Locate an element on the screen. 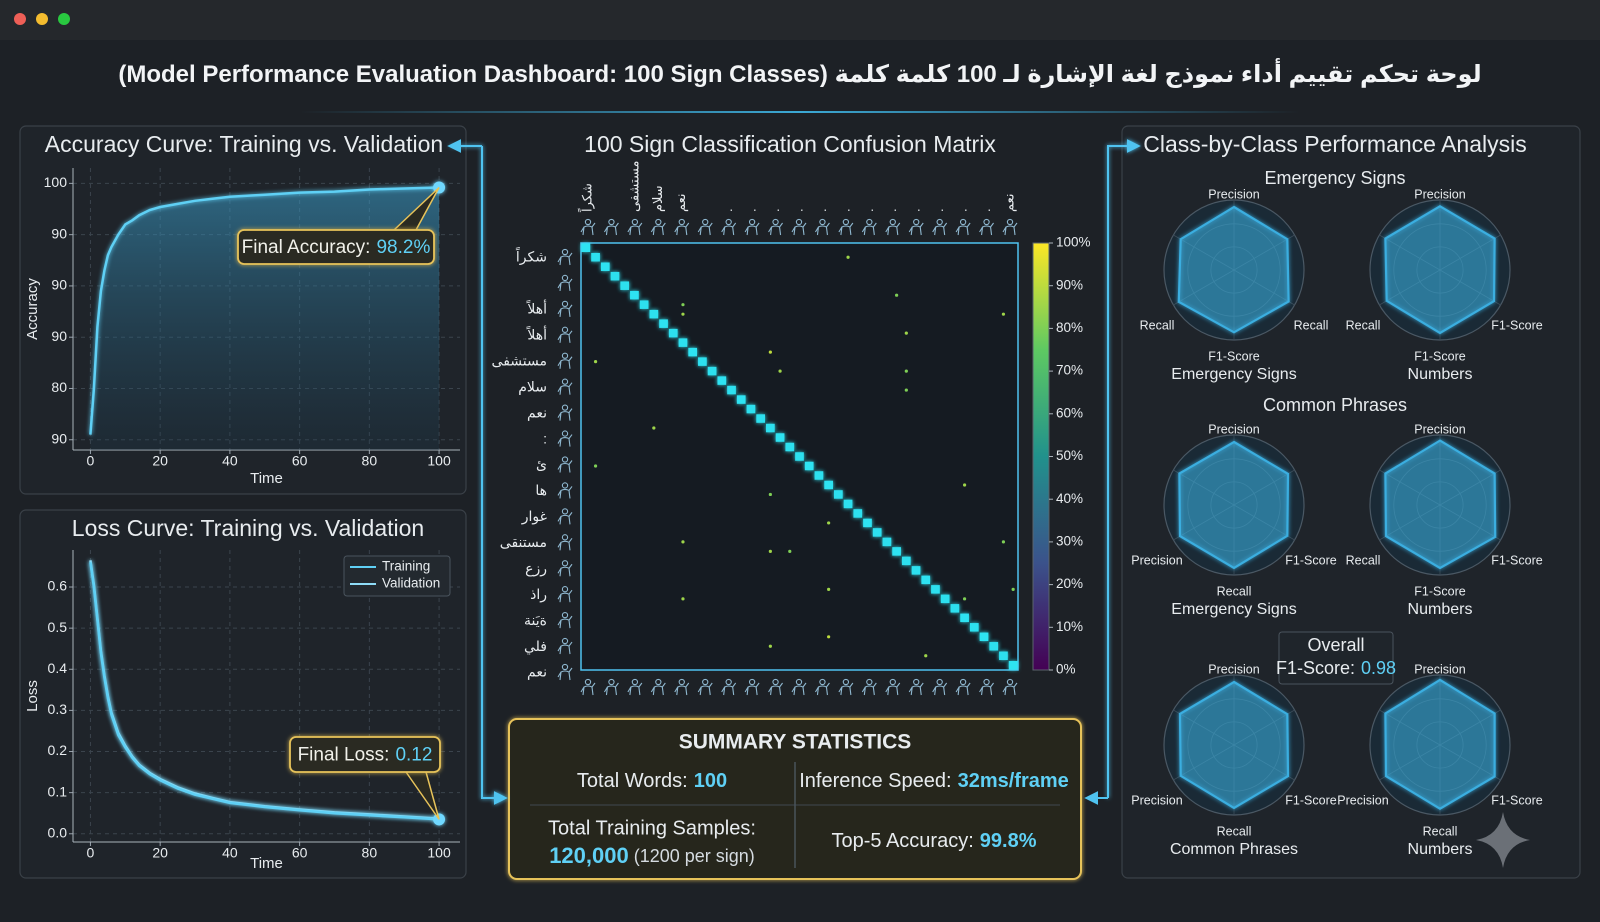  line is located at coordinates (264, 691).